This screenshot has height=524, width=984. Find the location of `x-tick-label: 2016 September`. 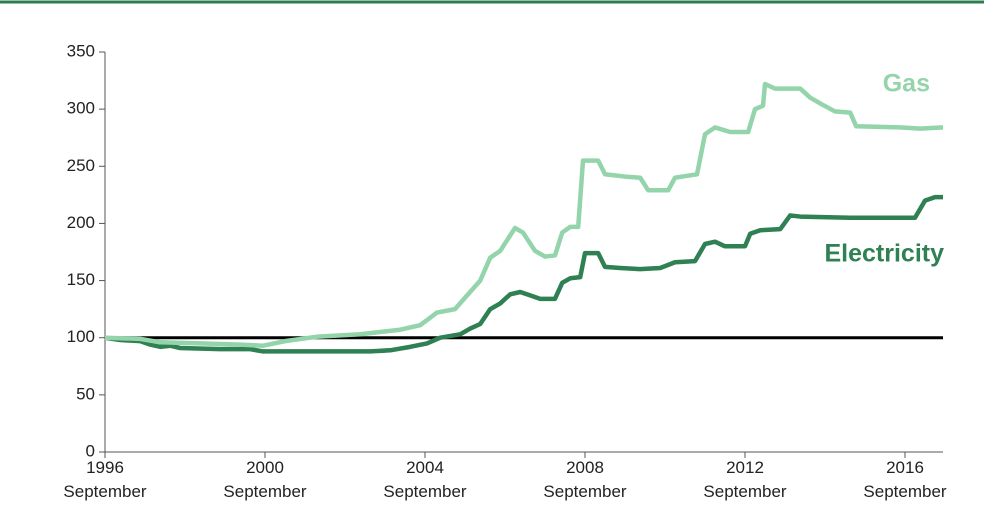

x-tick-label: 2016 September is located at coordinates (905, 479).